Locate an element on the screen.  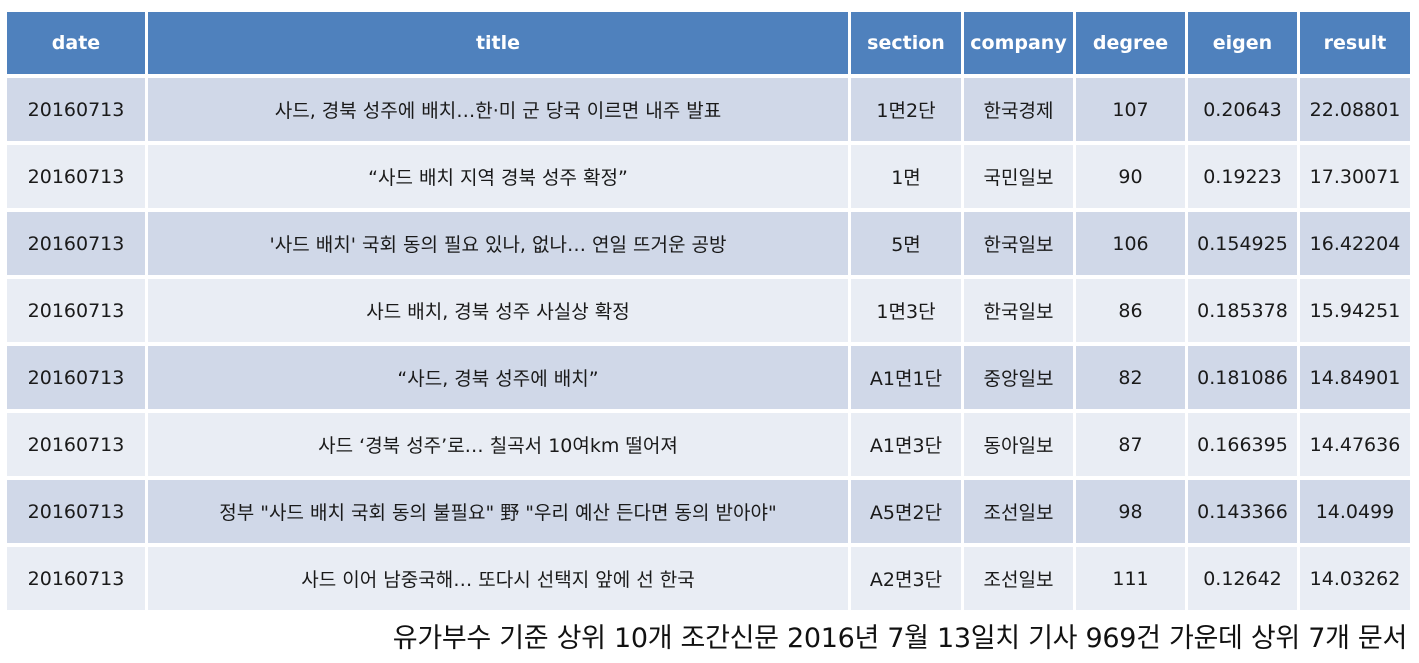
cell-eigen: 0.185378 is located at coordinates (1244, 312).